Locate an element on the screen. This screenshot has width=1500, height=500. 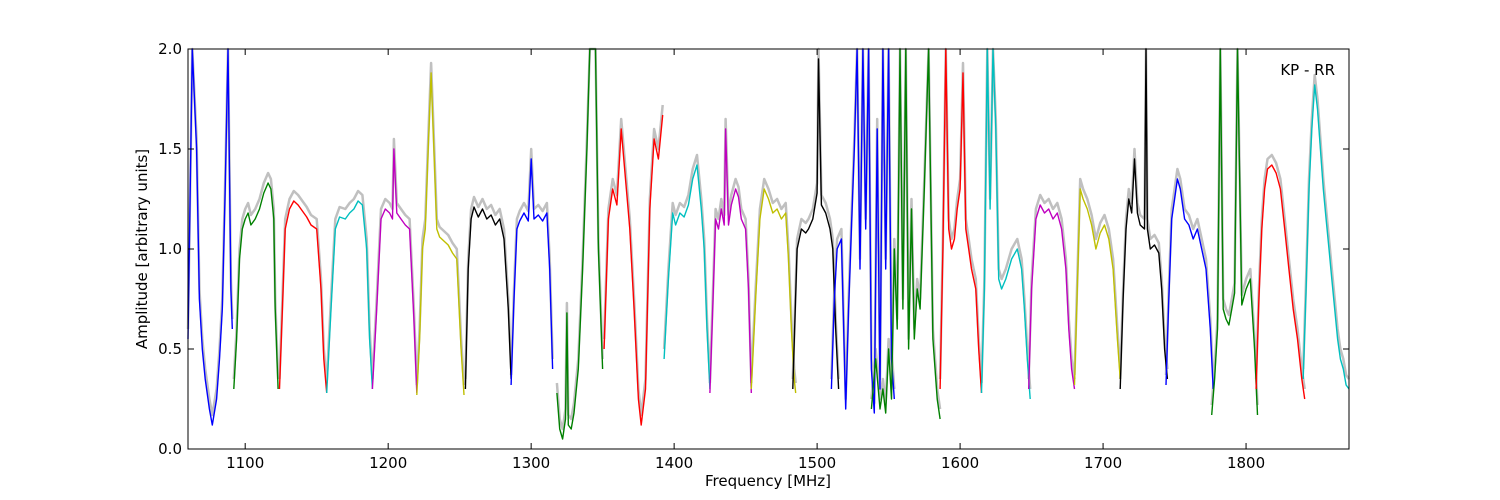
y-tick-label: 2.0 is located at coordinates (170, 49).